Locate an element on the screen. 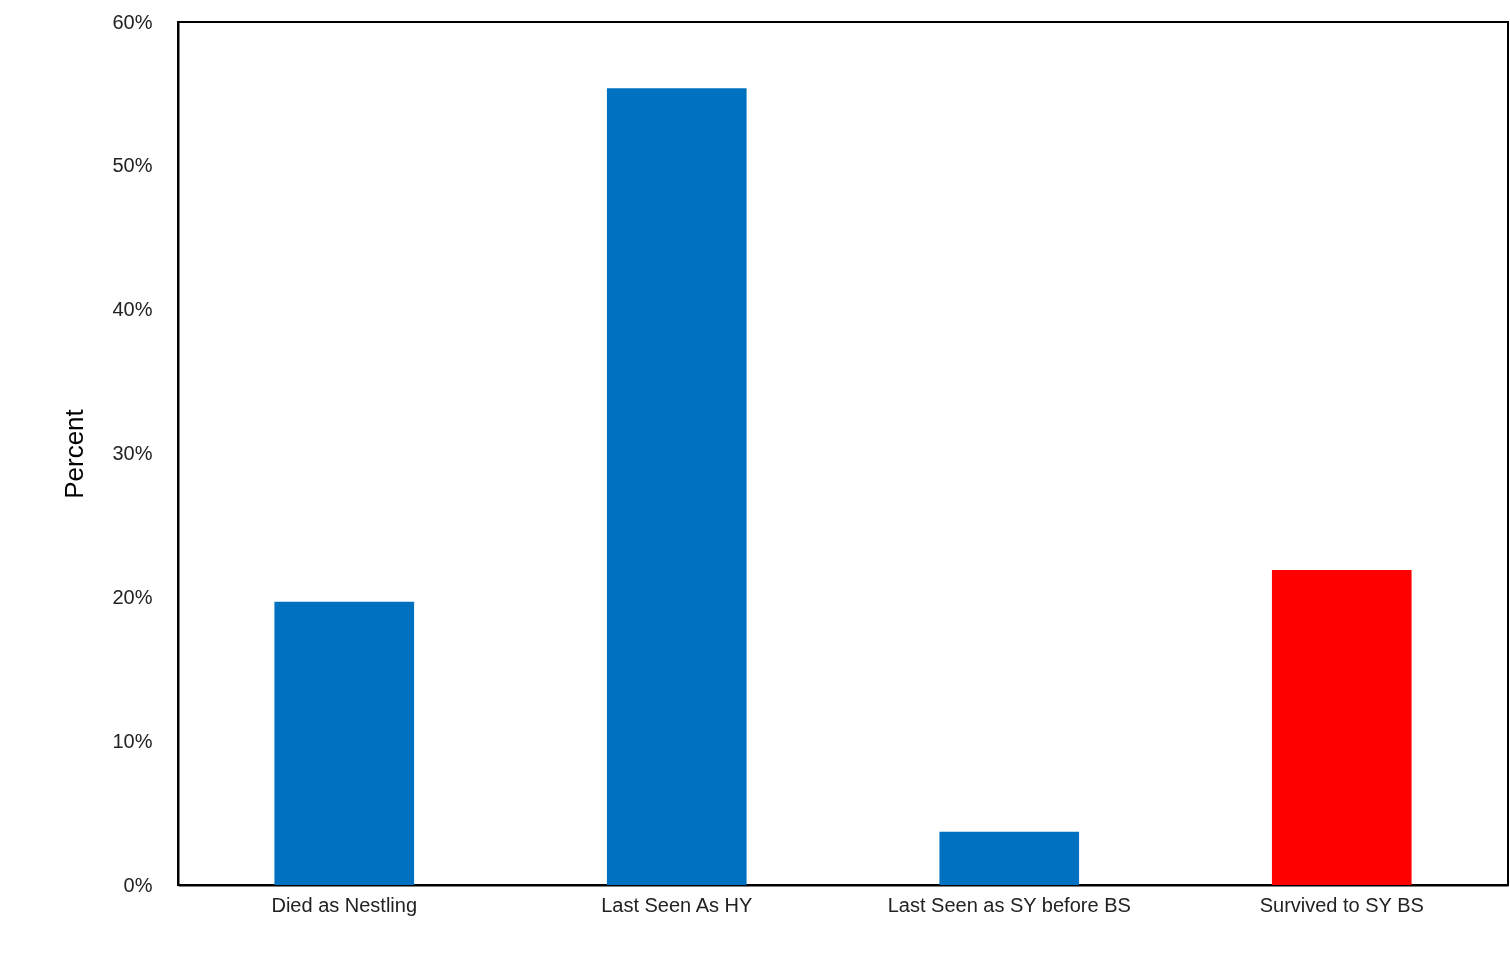 Image resolution: width=1510 pixels, height=969 pixels. y-tick-label: 50% is located at coordinates (132, 165).